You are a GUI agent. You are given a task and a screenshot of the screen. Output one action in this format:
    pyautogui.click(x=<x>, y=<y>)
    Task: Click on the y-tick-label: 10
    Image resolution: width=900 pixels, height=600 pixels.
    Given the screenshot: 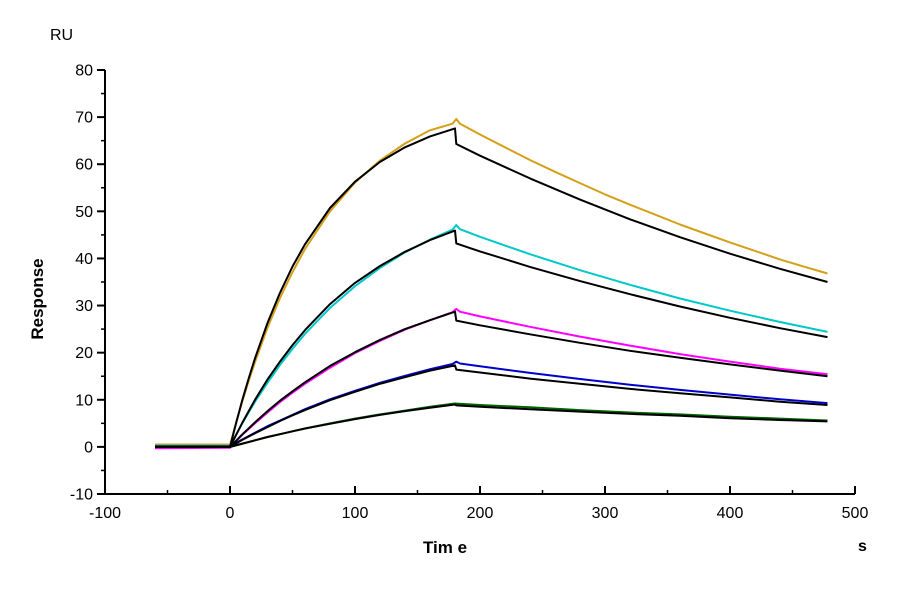 What is the action you would take?
    pyautogui.click(x=84, y=400)
    